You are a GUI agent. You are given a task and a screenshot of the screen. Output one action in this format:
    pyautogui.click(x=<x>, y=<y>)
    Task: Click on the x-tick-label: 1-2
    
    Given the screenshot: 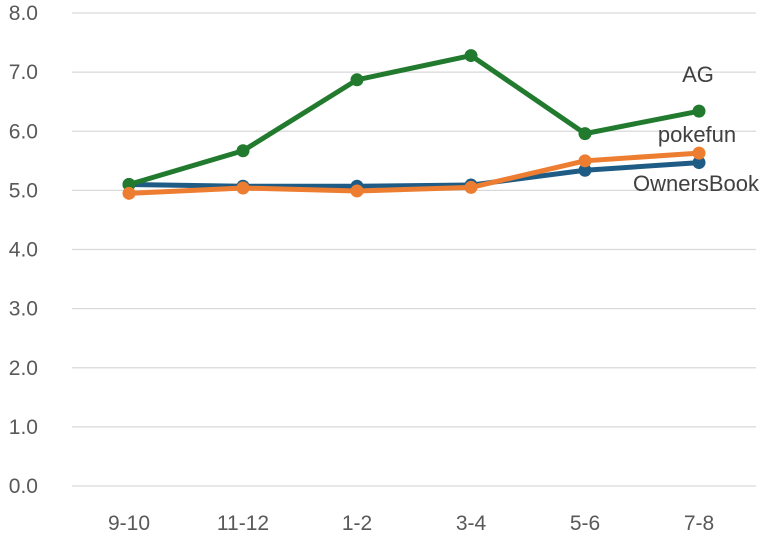 What is the action you would take?
    pyautogui.click(x=357, y=523)
    